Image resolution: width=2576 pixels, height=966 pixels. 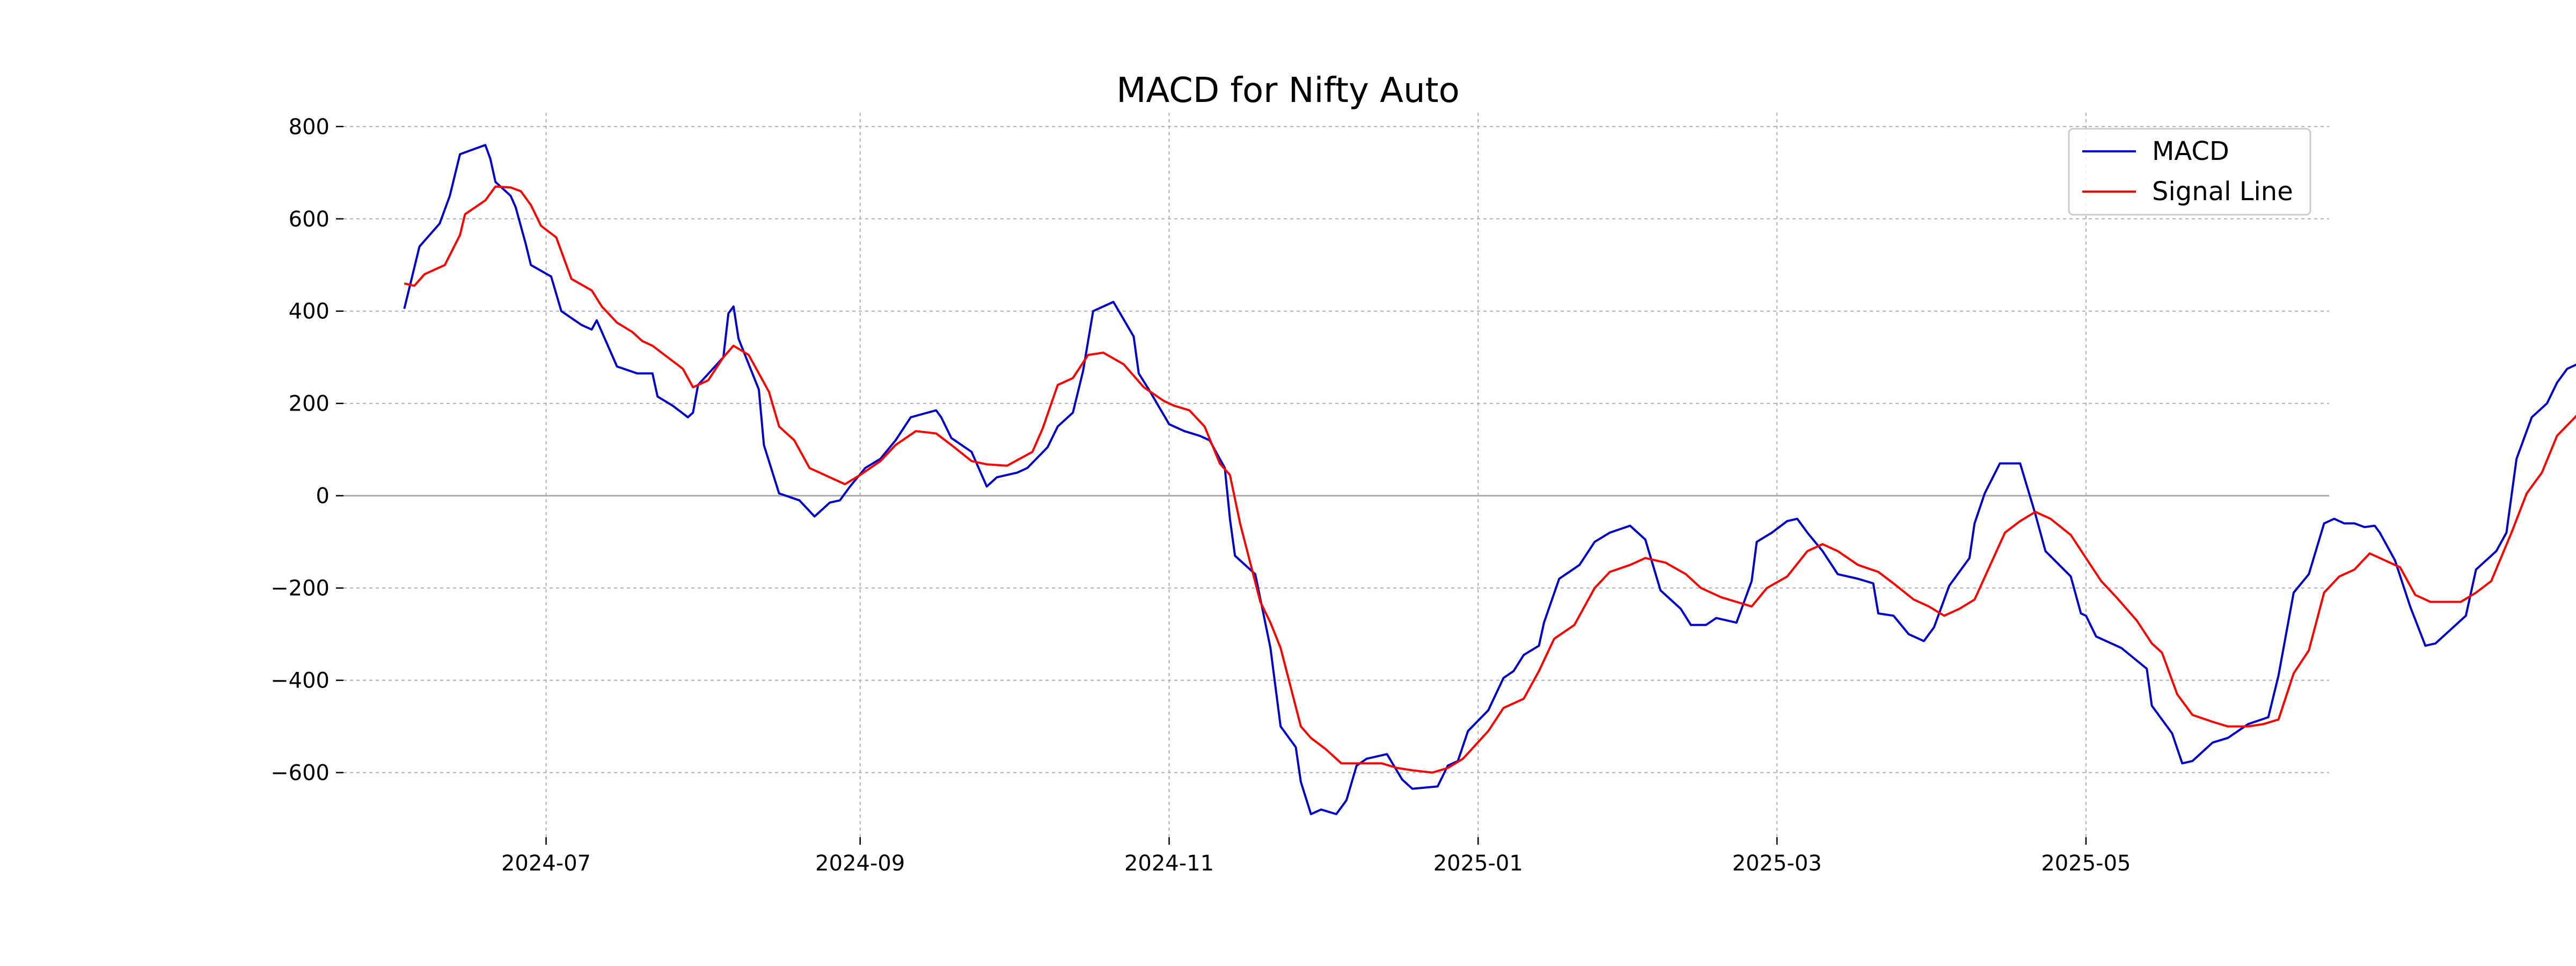 What do you see at coordinates (323, 496) in the screenshot?
I see `y-tick-label: 0` at bounding box center [323, 496].